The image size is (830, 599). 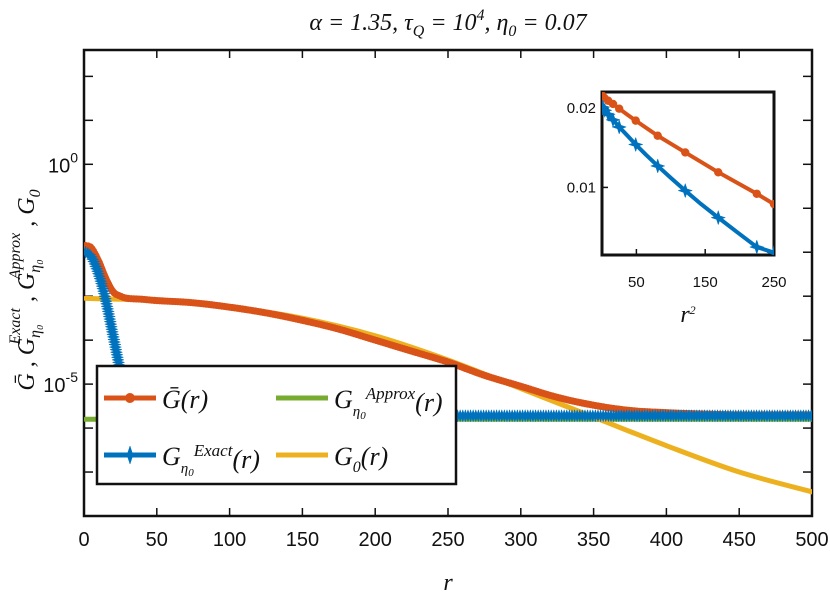 I want to click on inset-axis-ticks: 50 150 250 0.02 0.01, so click(x=677, y=195).